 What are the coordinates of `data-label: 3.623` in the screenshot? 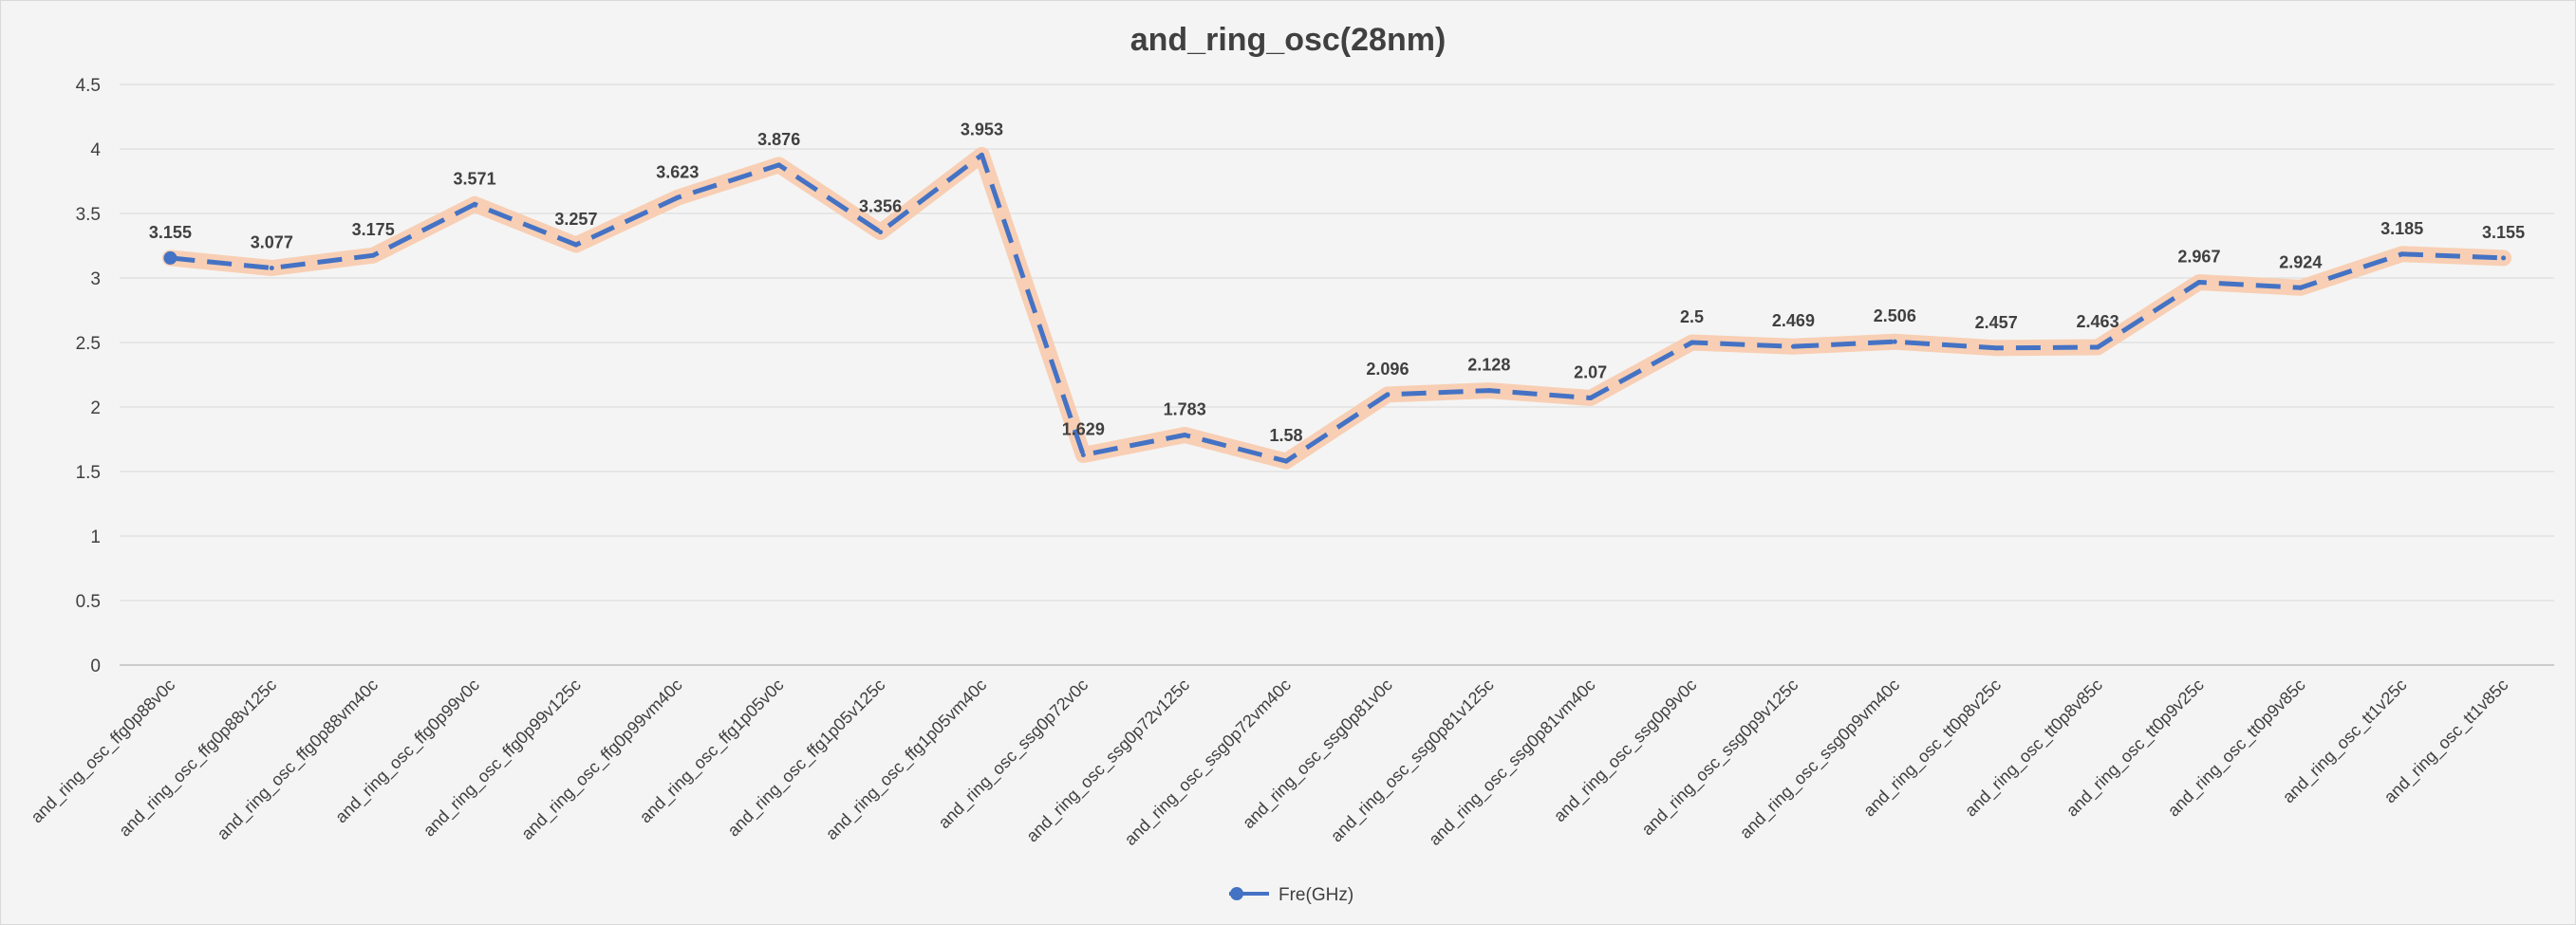 It's located at (677, 171).